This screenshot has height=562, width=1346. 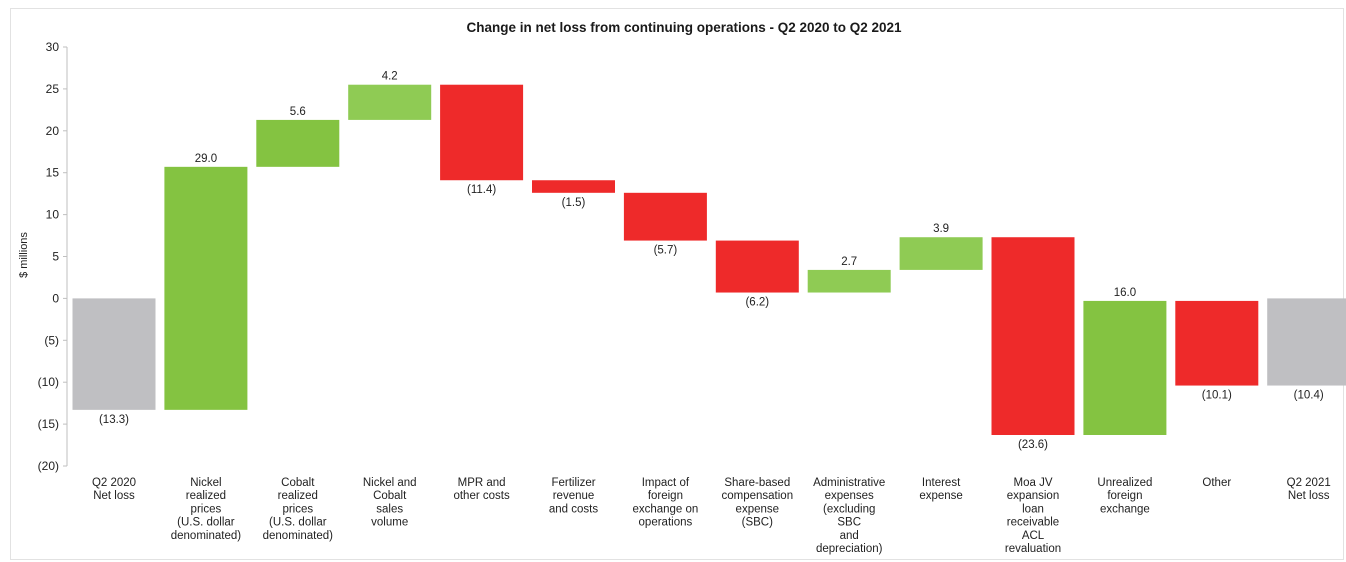 What do you see at coordinates (666, 251) in the screenshot?
I see `value-label: (5.7)` at bounding box center [666, 251].